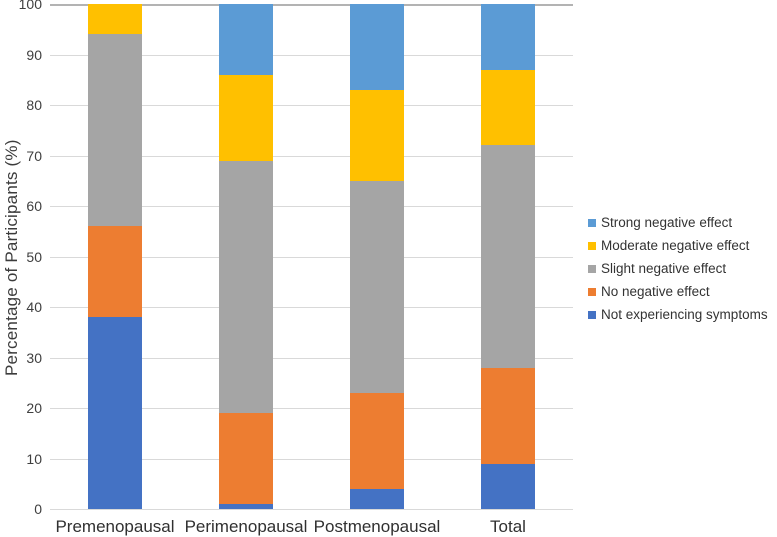  What do you see at coordinates (377, 135) in the screenshot?
I see `bar-segment-postmenopausal-moderate-negative-effect` at bounding box center [377, 135].